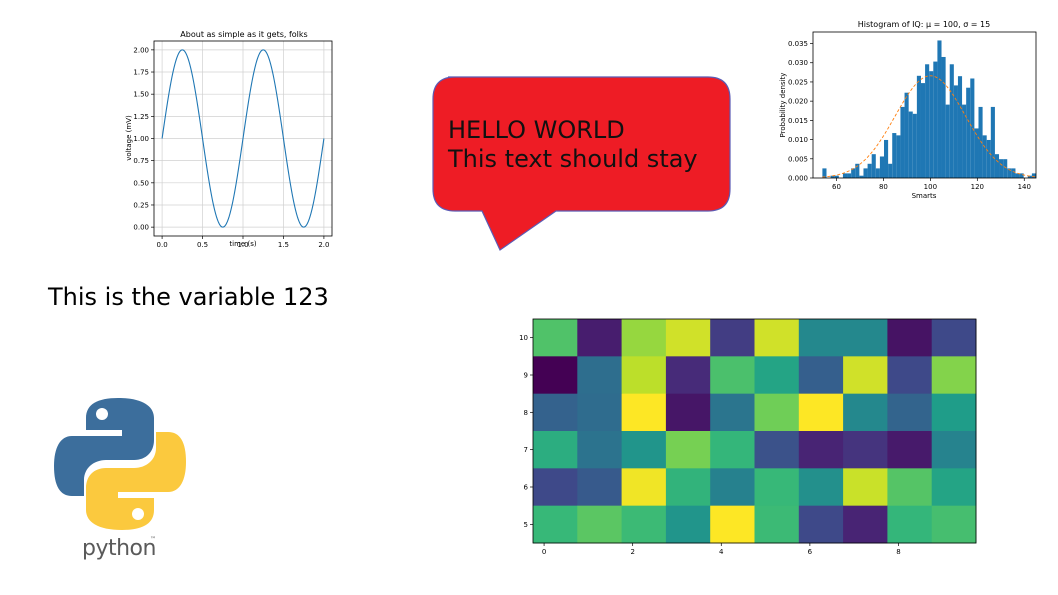  Describe the element at coordinates (783, 105) in the screenshot. I see `y-axis-label: Probability density` at that location.